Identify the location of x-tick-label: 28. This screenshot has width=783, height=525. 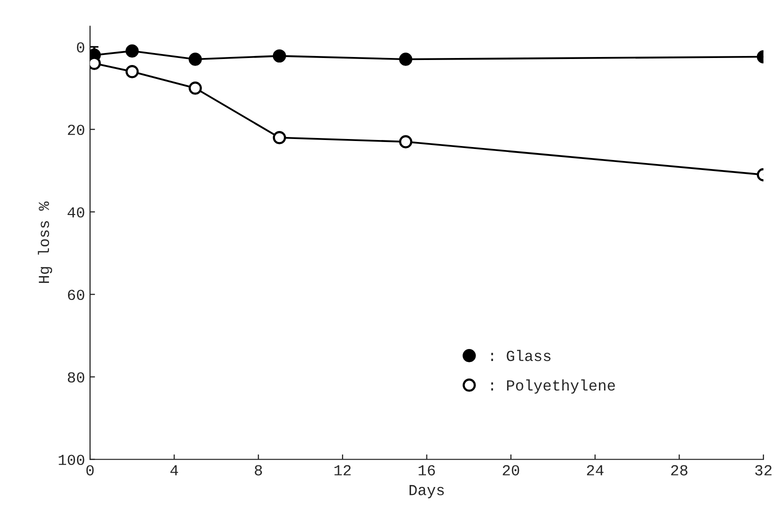
(679, 470).